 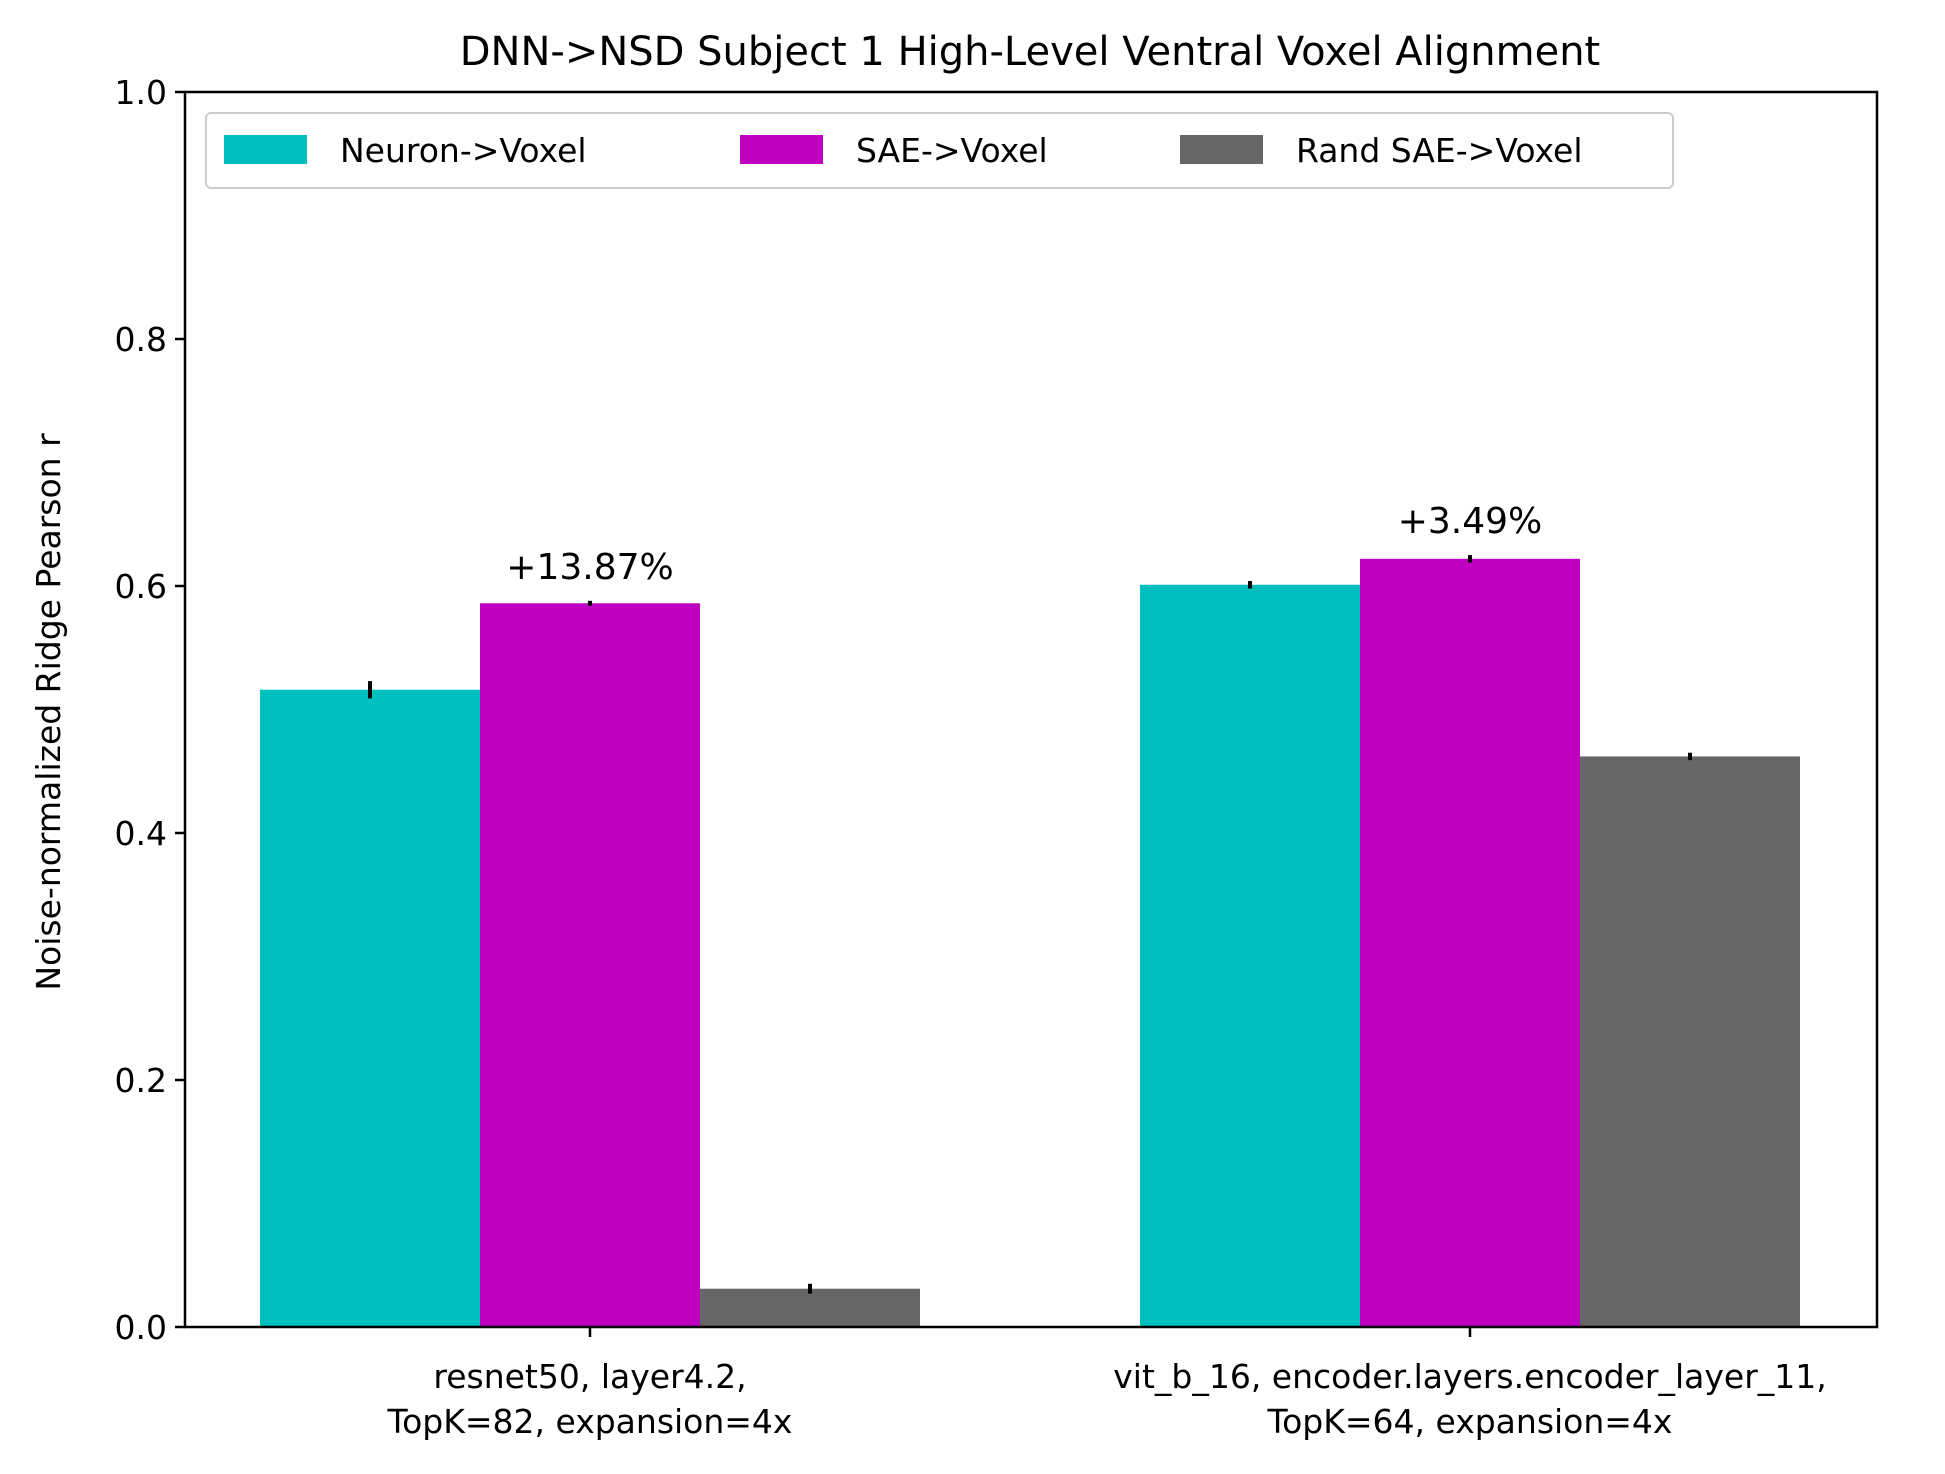 What do you see at coordinates (1470, 521) in the screenshot?
I see `bar-annotation: +3.49%` at bounding box center [1470, 521].